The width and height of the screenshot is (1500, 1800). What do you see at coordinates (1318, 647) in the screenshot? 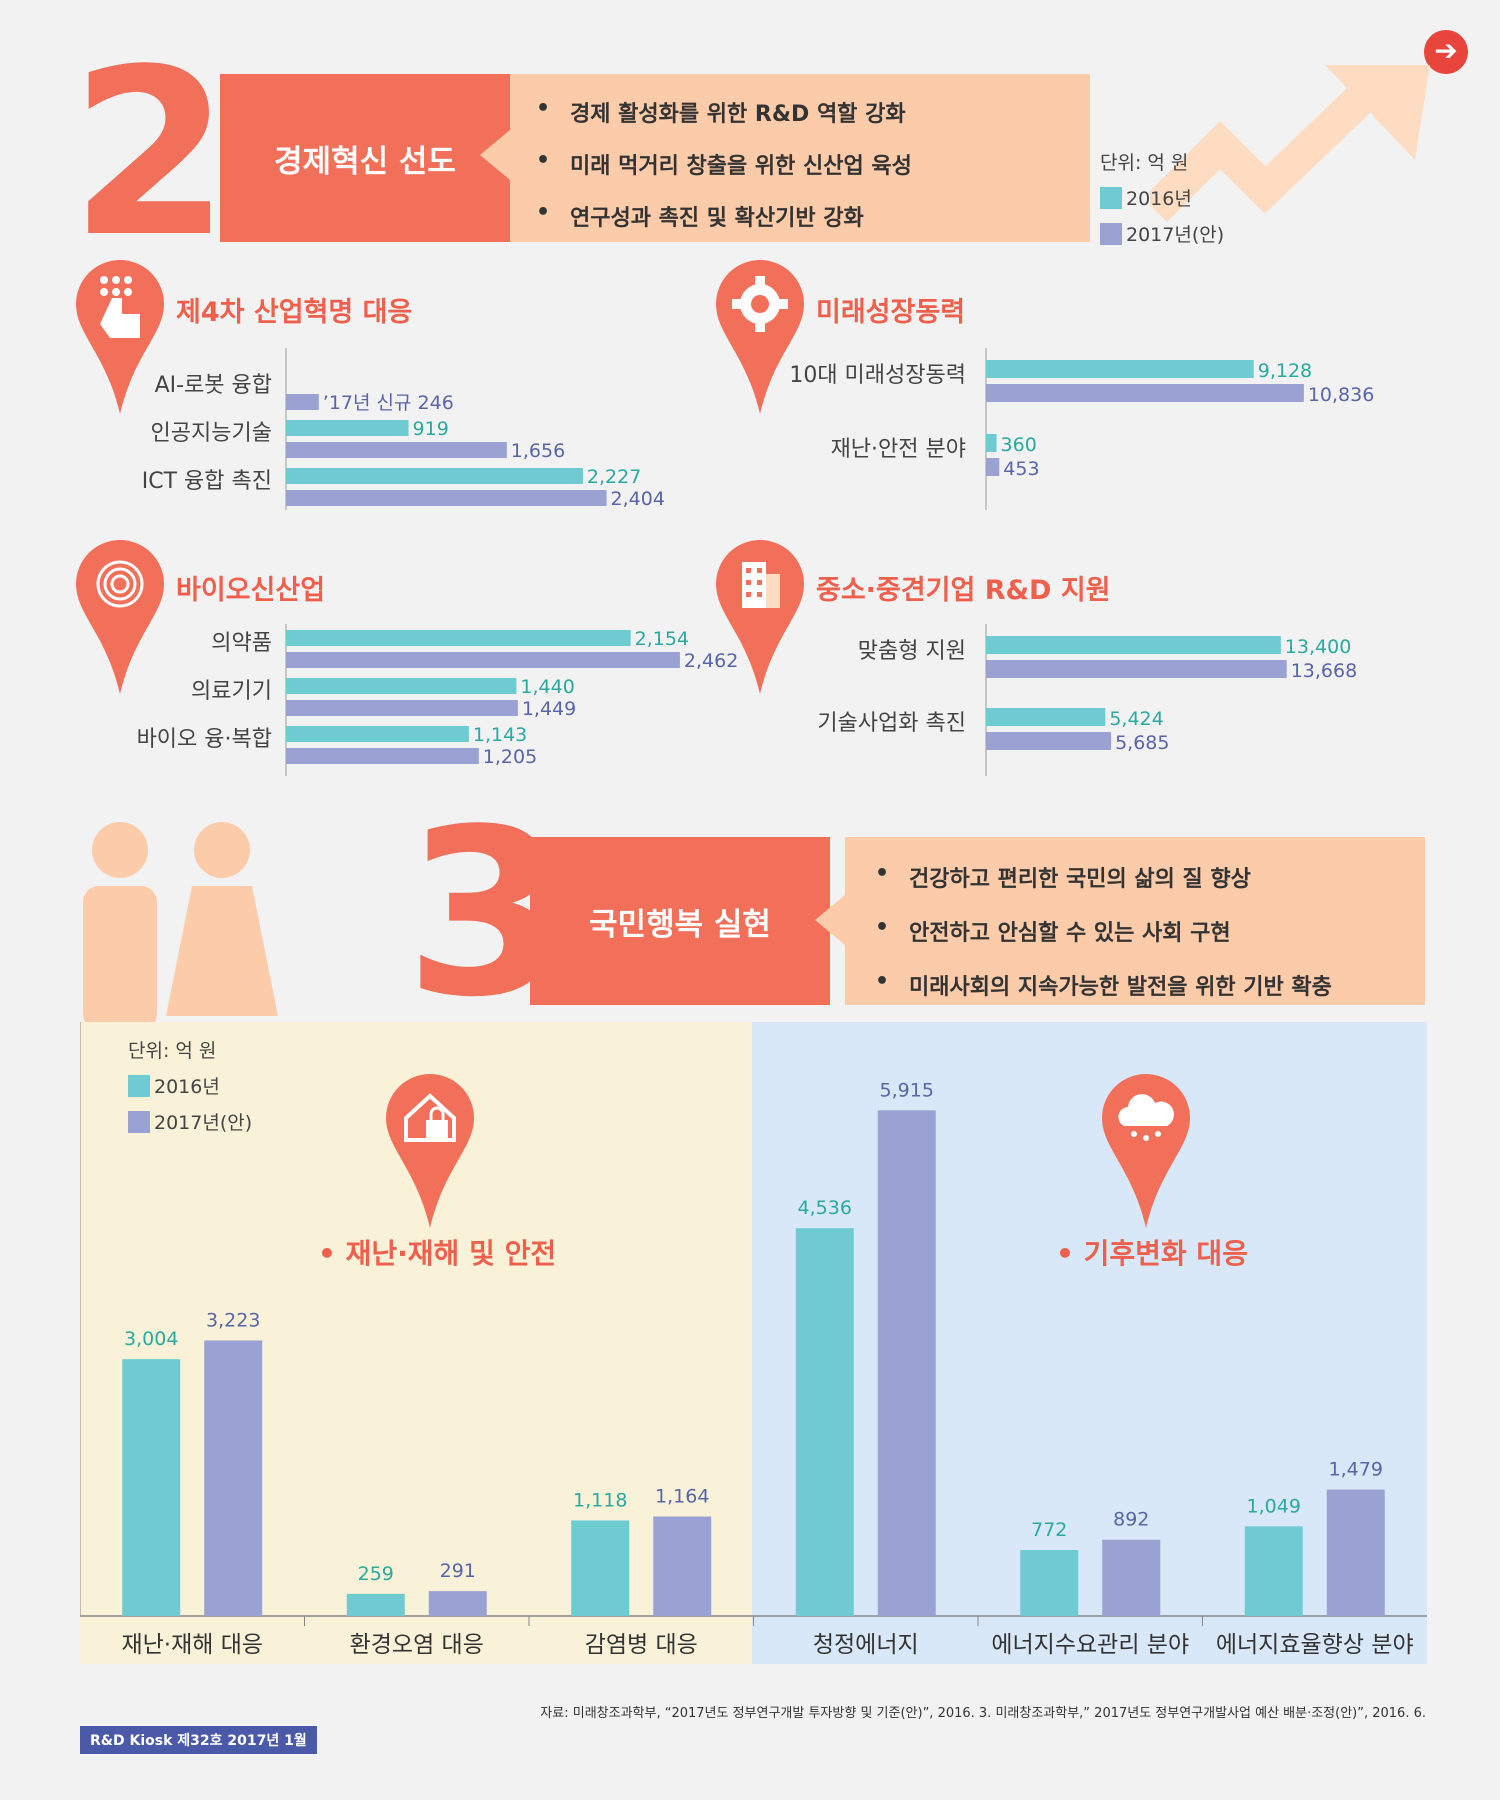
I see `data-label: 13,400` at bounding box center [1318, 647].